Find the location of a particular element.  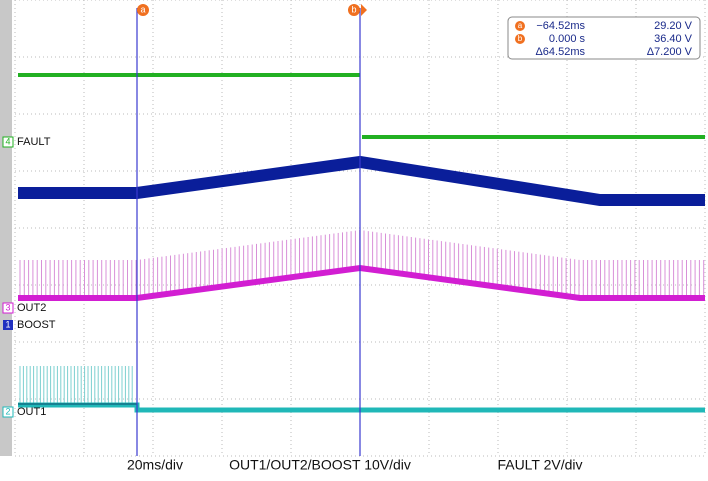

channel-number: 1 is located at coordinates (7, 324).